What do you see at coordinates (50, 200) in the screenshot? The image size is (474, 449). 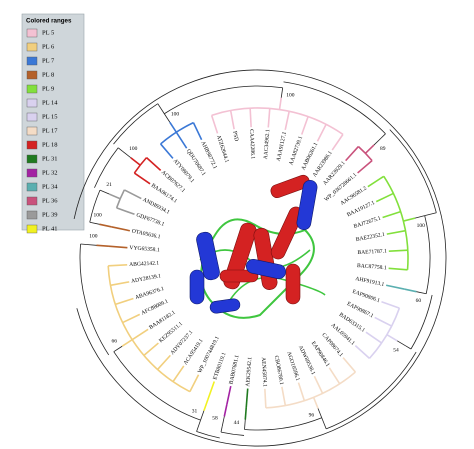 I see `legend-label: PL 36` at bounding box center [50, 200].